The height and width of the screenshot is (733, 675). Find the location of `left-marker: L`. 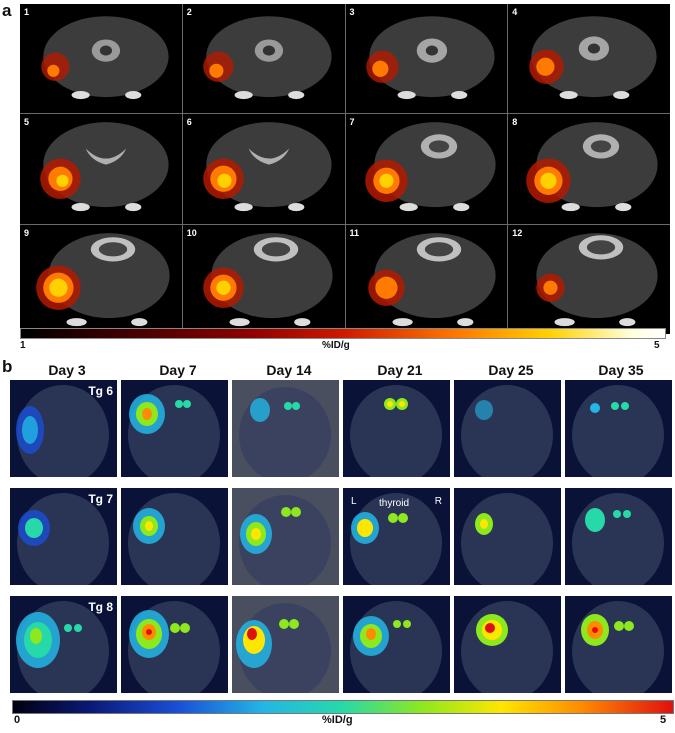

left-marker: L is located at coordinates (354, 501).